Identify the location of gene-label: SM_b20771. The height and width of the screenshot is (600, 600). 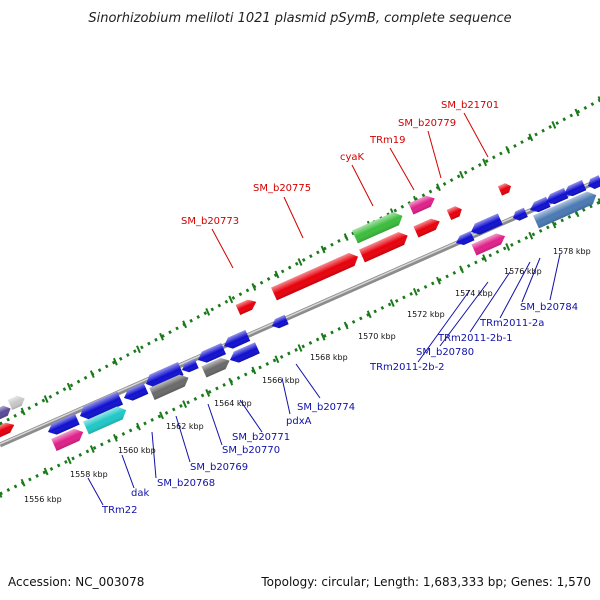
(261, 437).